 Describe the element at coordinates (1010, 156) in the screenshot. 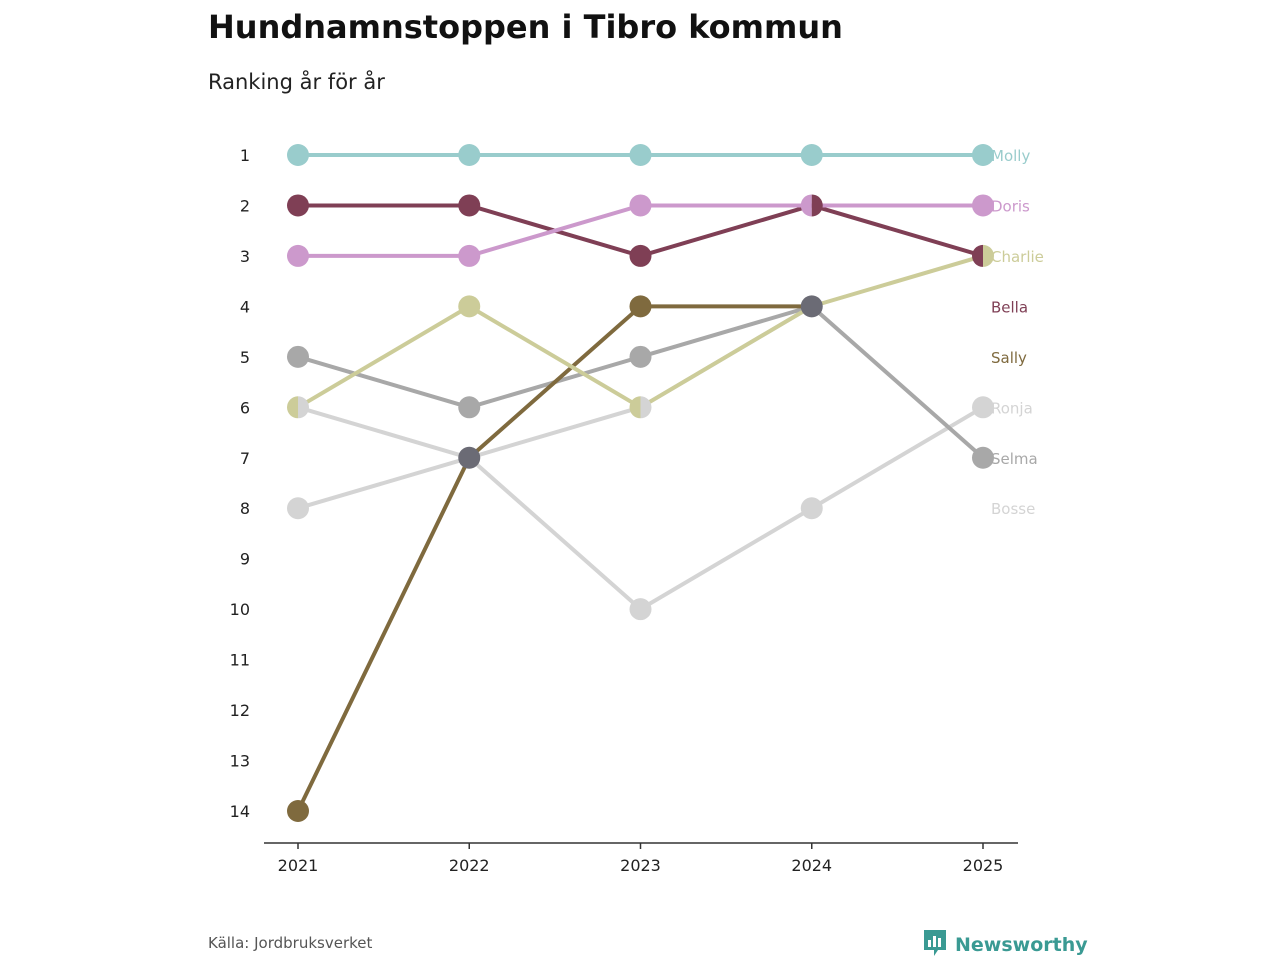

I see `end-label-molly: Molly` at that location.